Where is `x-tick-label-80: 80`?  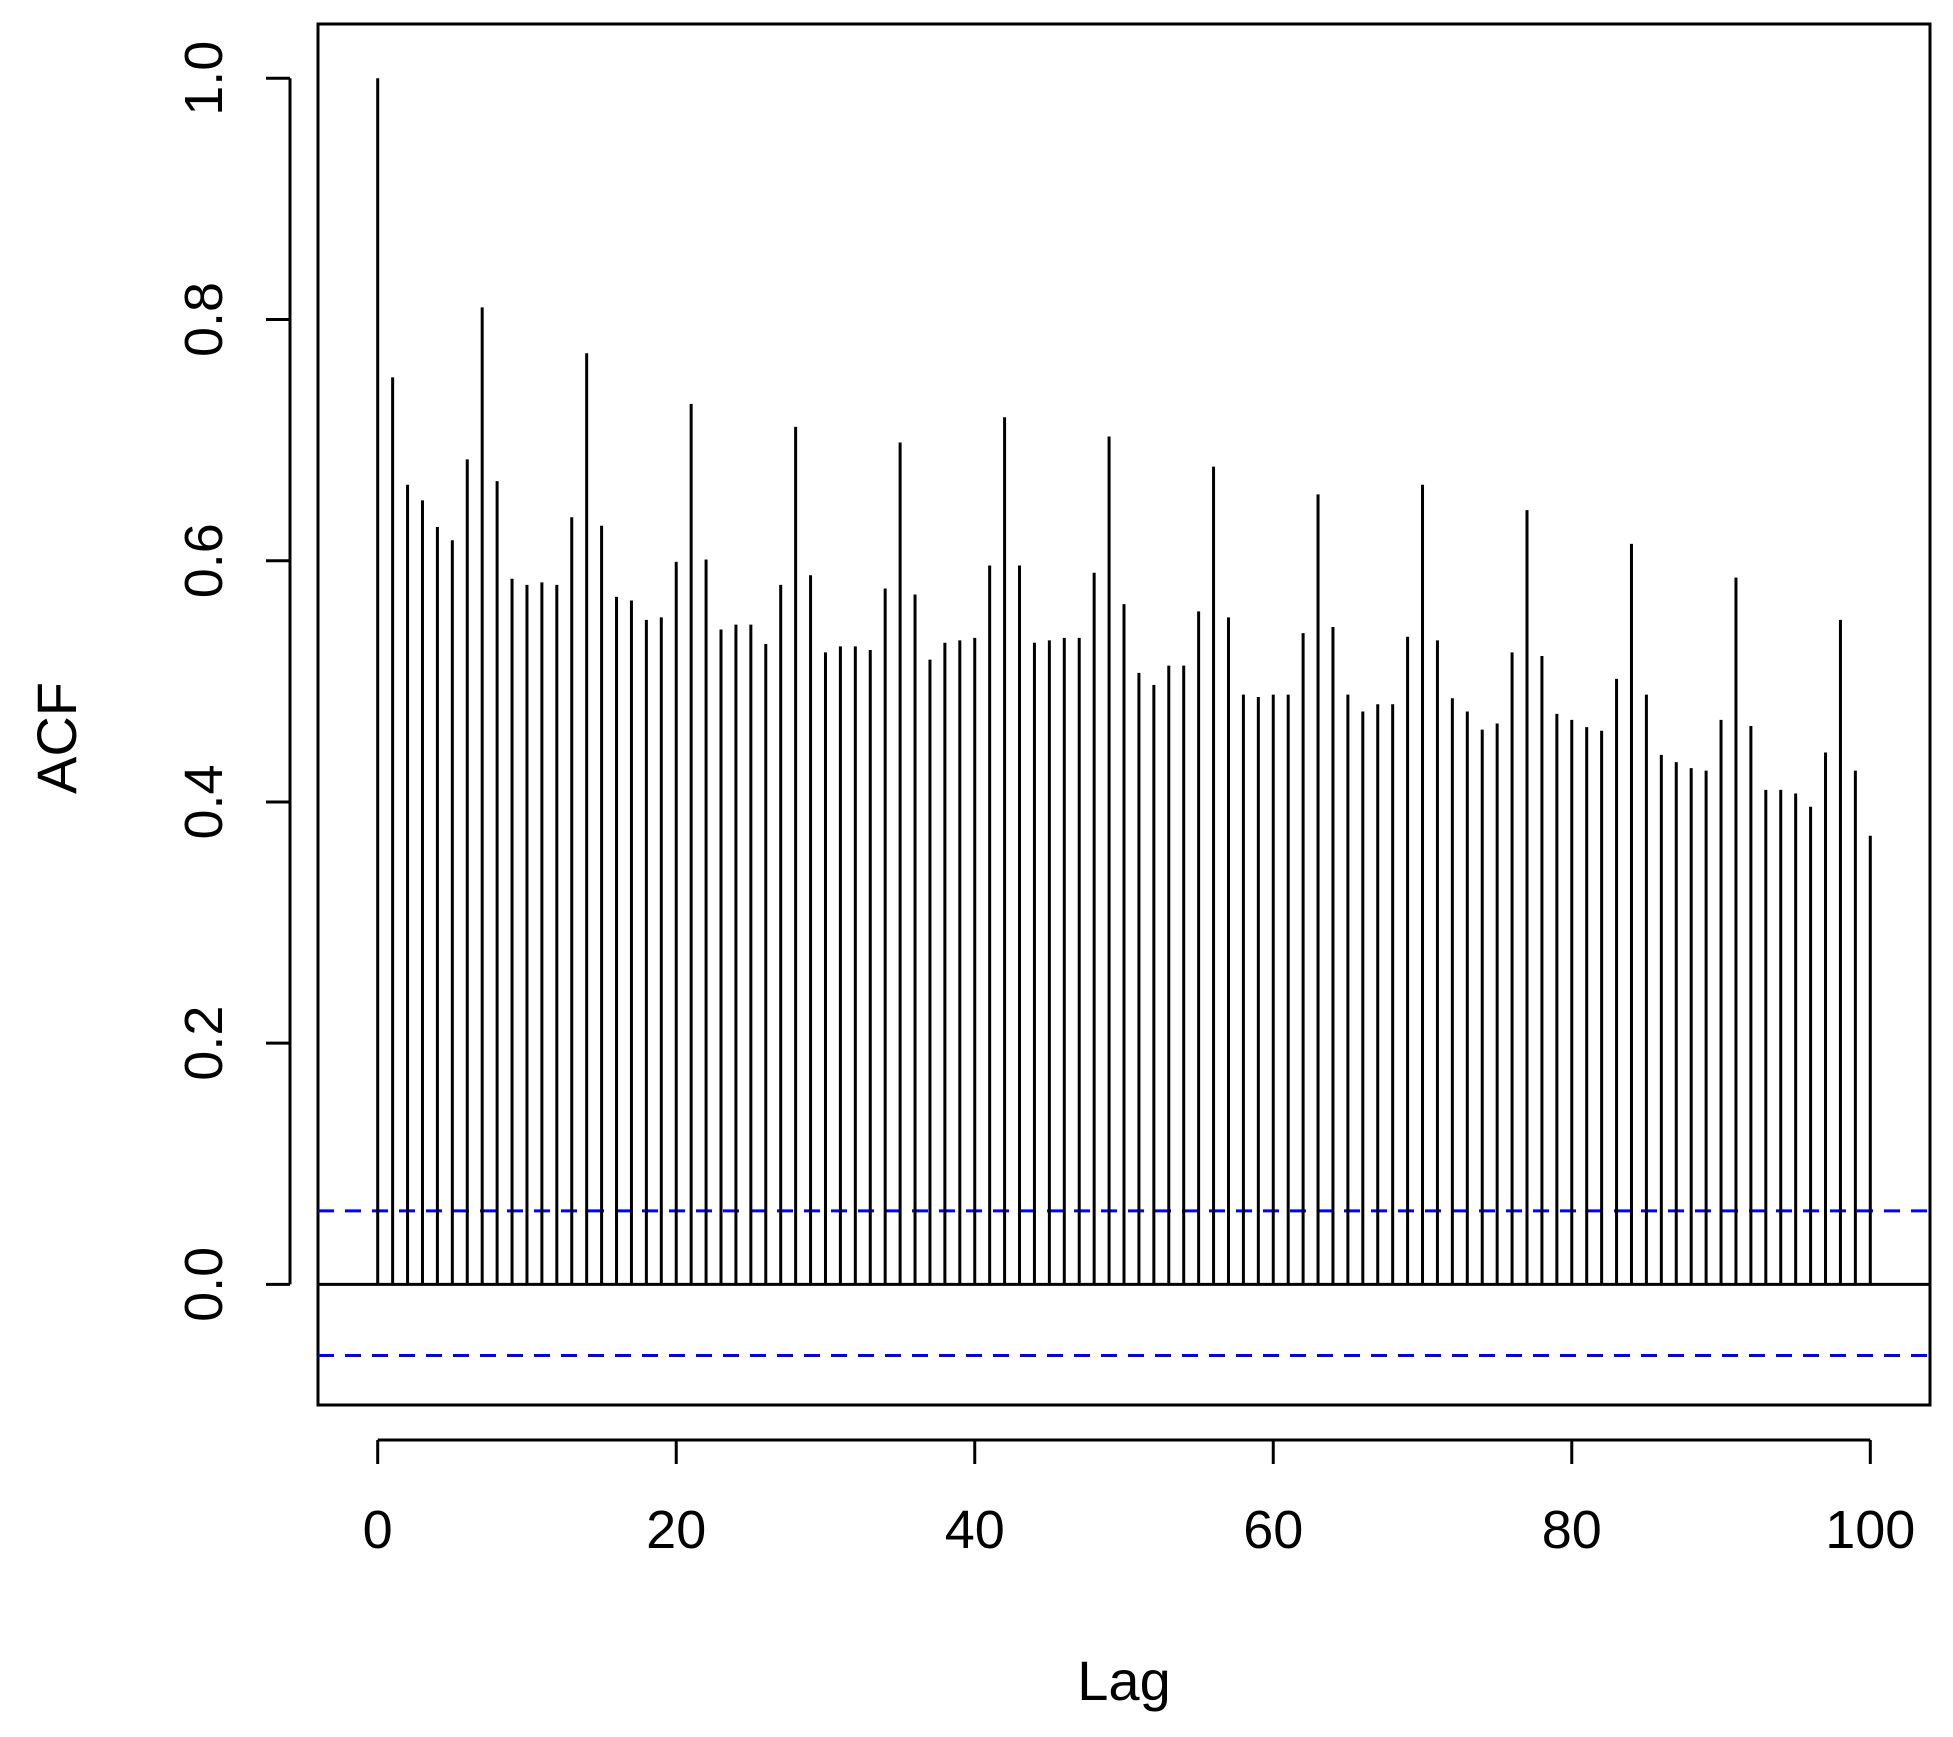 x-tick-label-80: 80 is located at coordinates (1572, 1530).